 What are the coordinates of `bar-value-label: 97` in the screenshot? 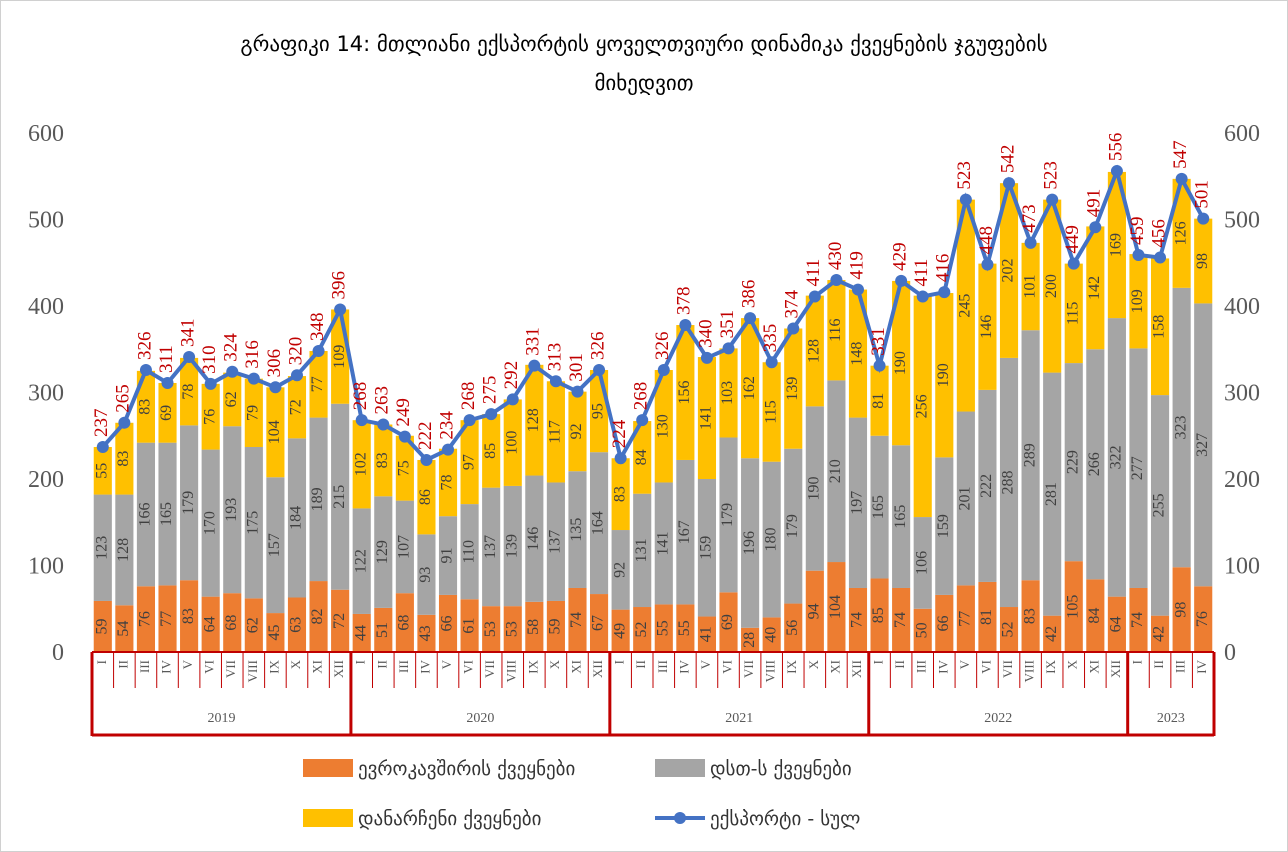 It's located at (468, 462).